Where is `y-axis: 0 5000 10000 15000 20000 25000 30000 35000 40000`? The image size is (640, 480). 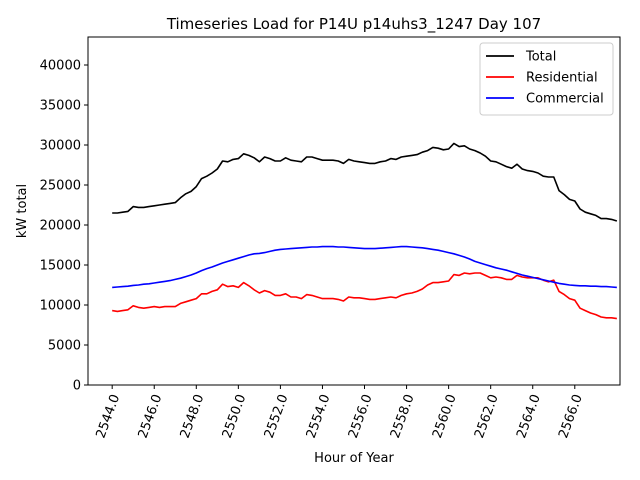
y-axis: 0 5000 10000 15000 20000 25000 30000 35000 40000 is located at coordinates (64, 226).